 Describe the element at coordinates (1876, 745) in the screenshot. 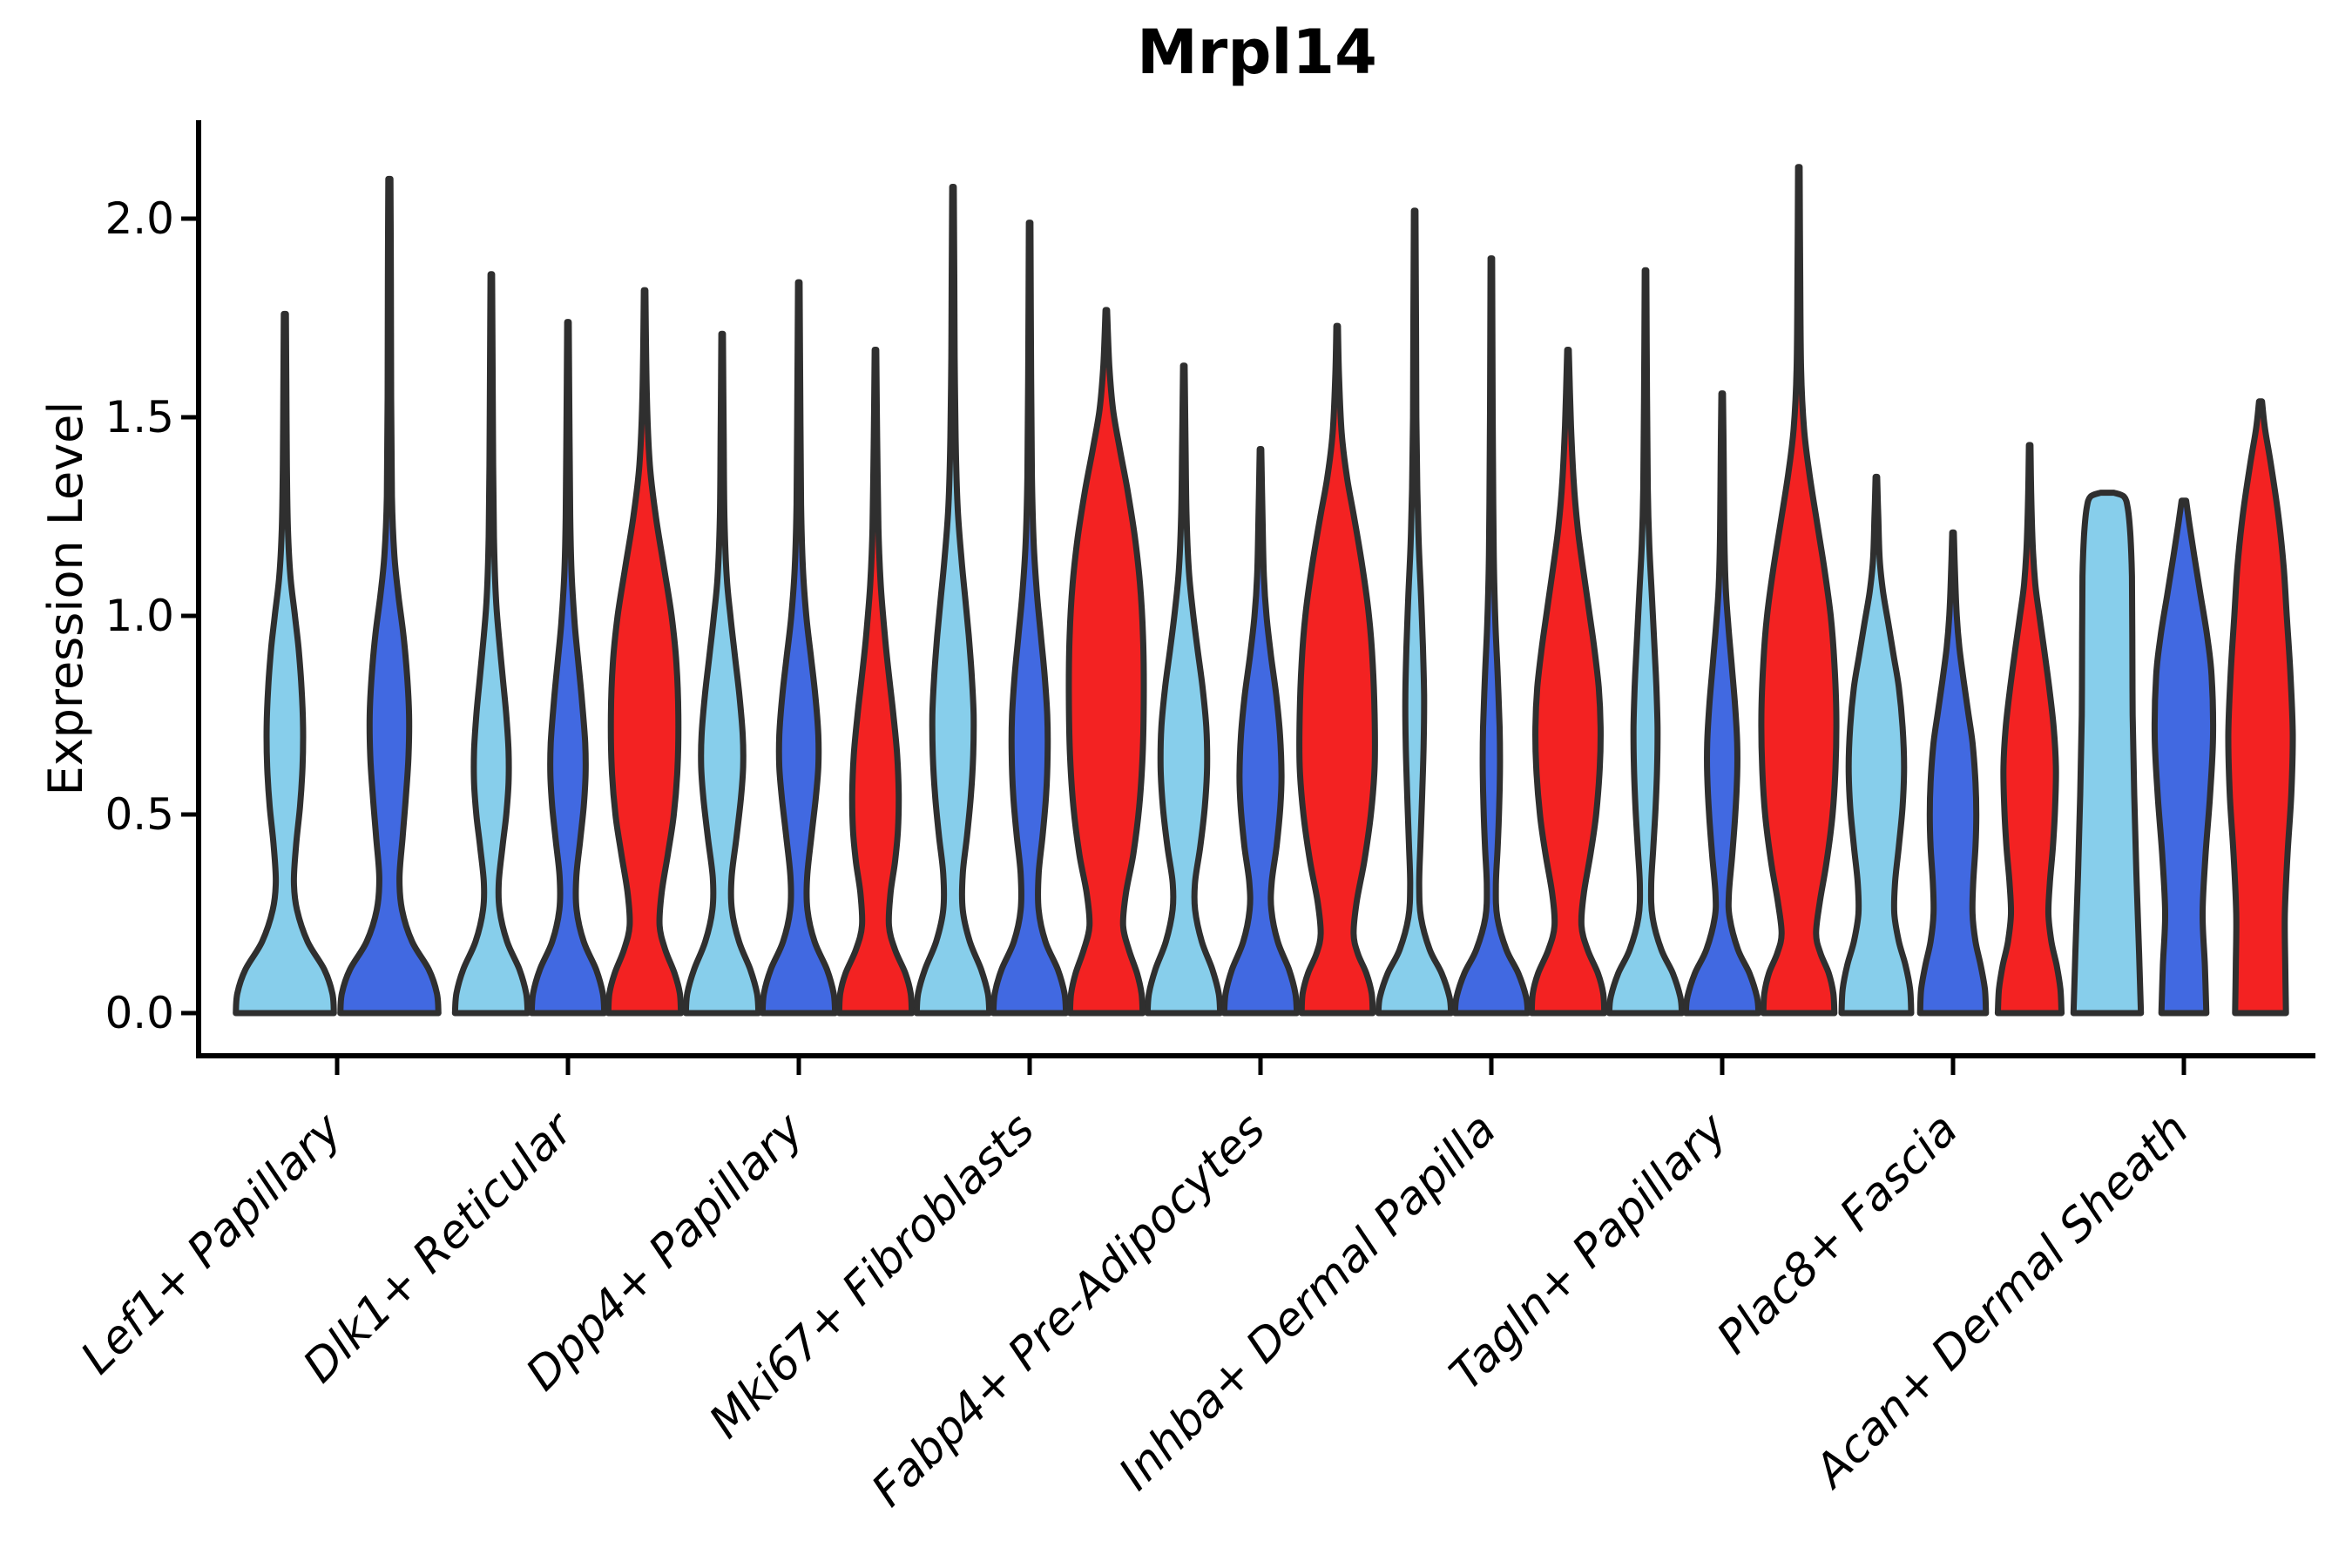

I see `violin-plac8-fascia-skyblue` at that location.